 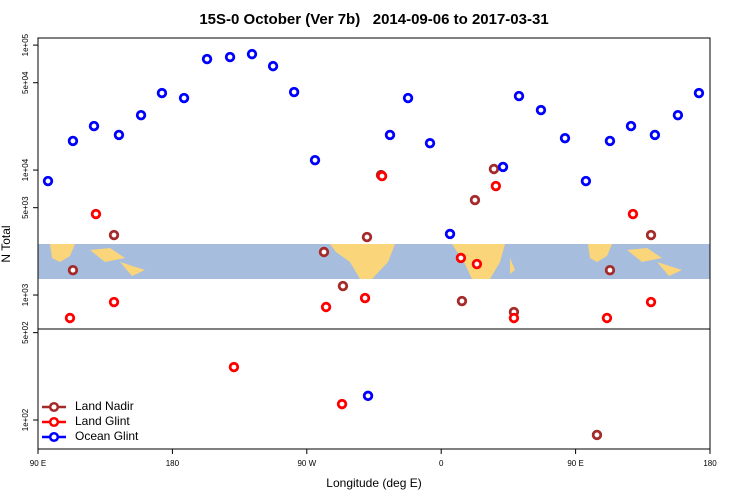 I want to click on y-tick-label: 5e+02, so click(x=25, y=332).